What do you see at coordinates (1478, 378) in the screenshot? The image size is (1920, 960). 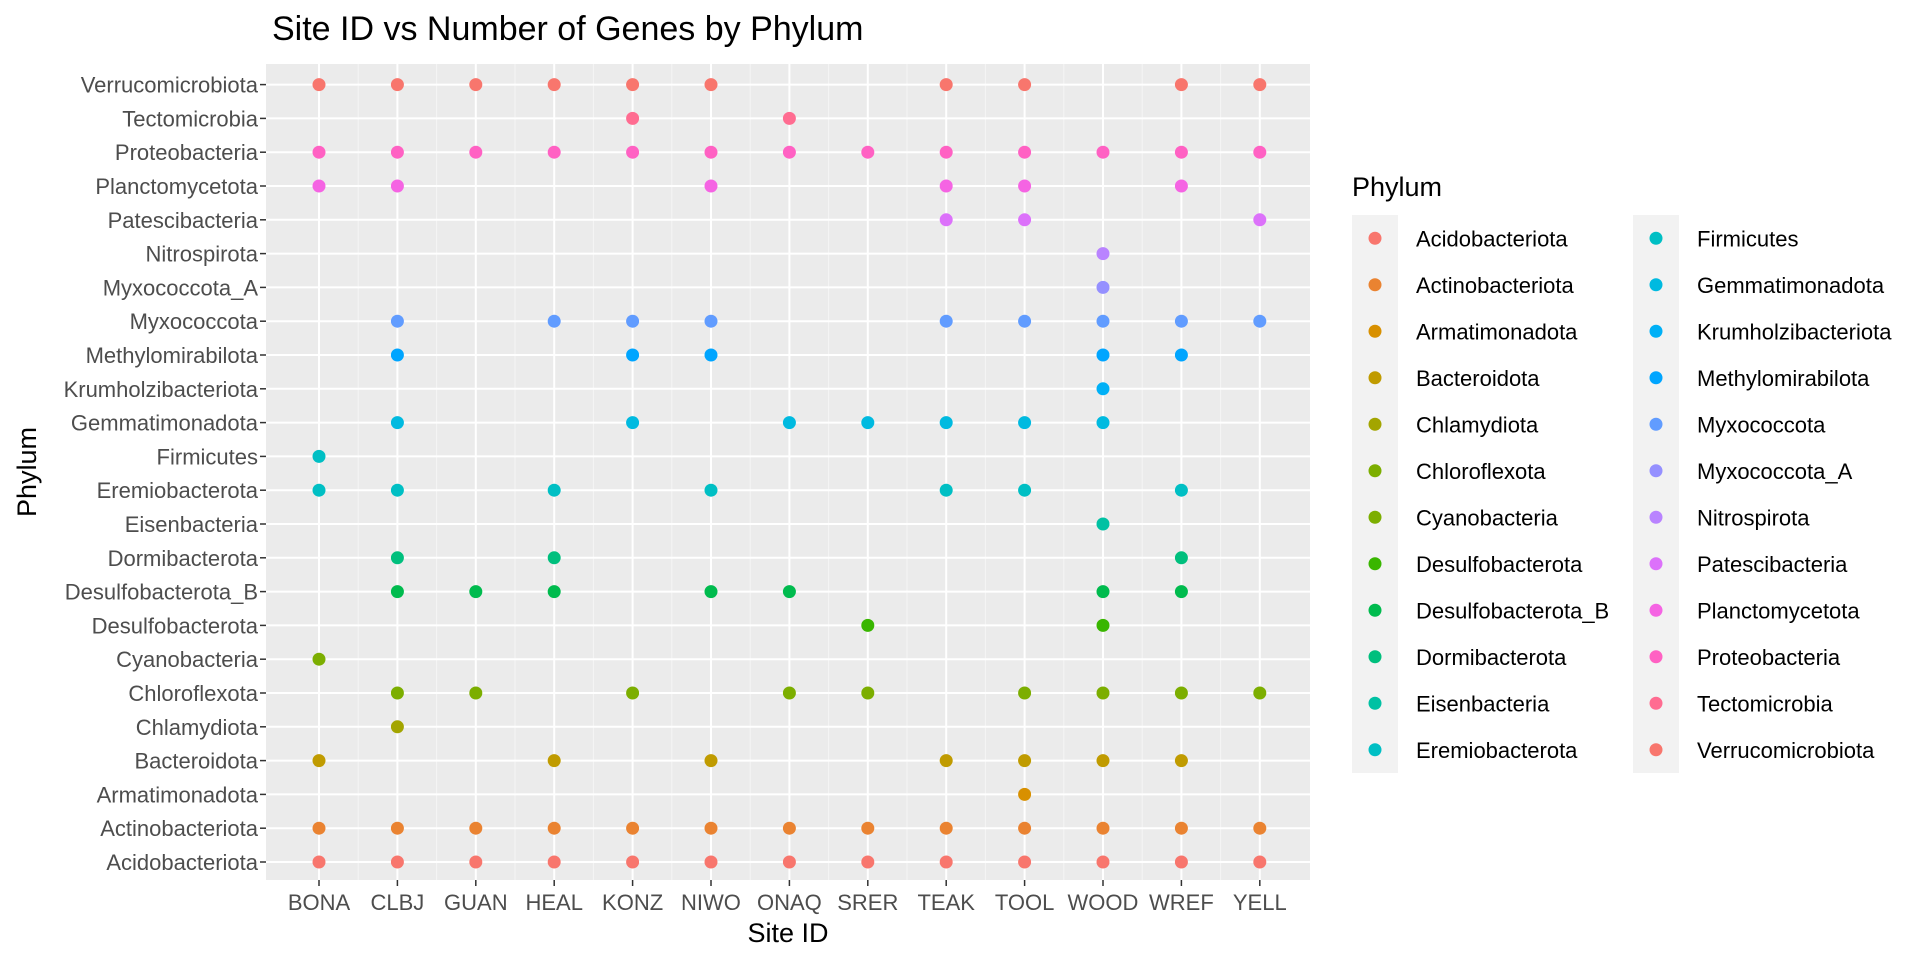 I see `legend-label: Bacteroidota` at bounding box center [1478, 378].